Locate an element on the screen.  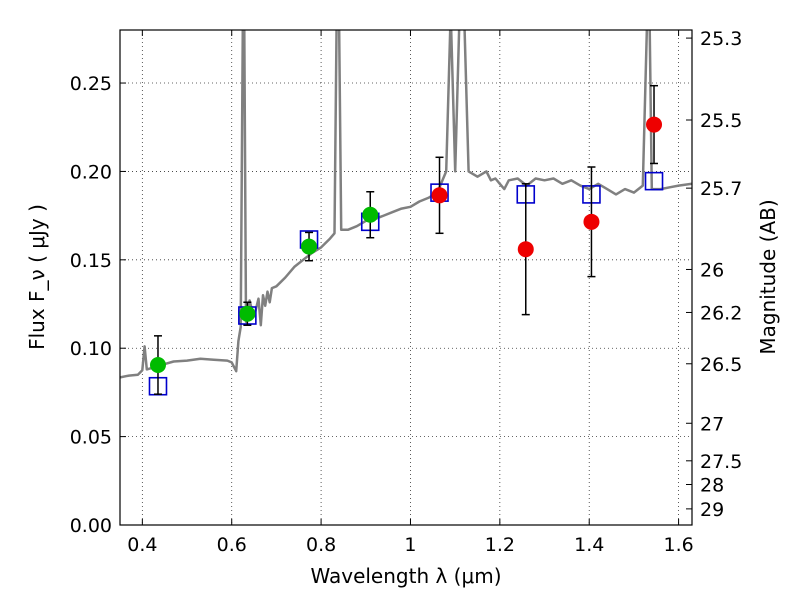
y-tick-label: 0.10 is located at coordinates (91, 349).